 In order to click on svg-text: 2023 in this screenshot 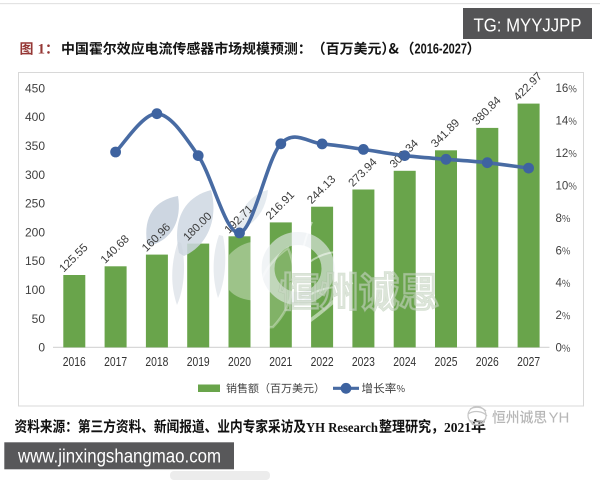, I will do `click(363, 362)`.